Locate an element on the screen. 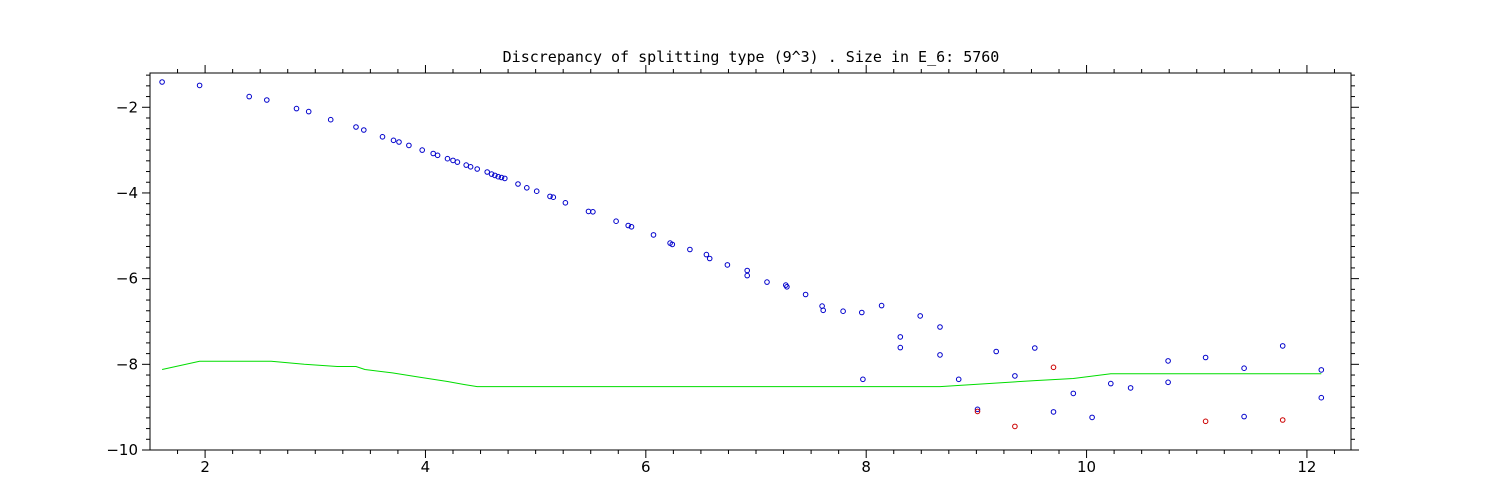 The width and height of the screenshot is (1500, 500). y-tick-label: −8 is located at coordinates (127, 364).